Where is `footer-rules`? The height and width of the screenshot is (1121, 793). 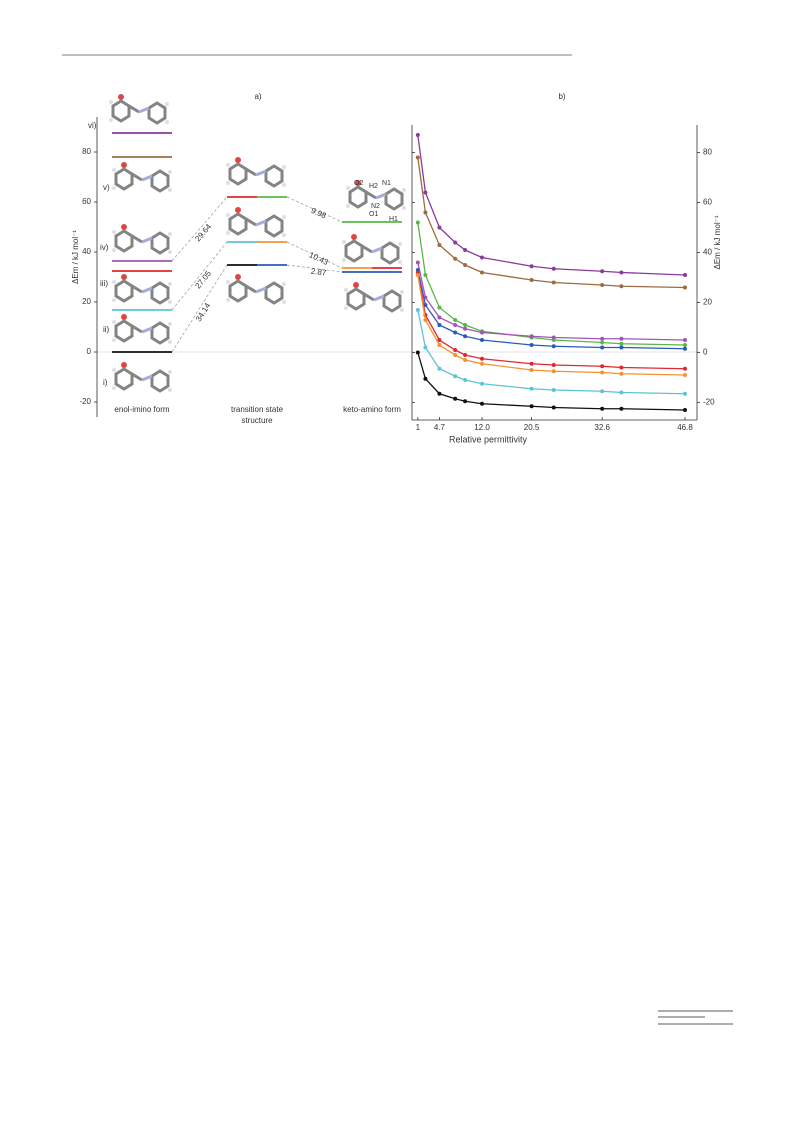
footer-rules is located at coordinates (695, 1017).